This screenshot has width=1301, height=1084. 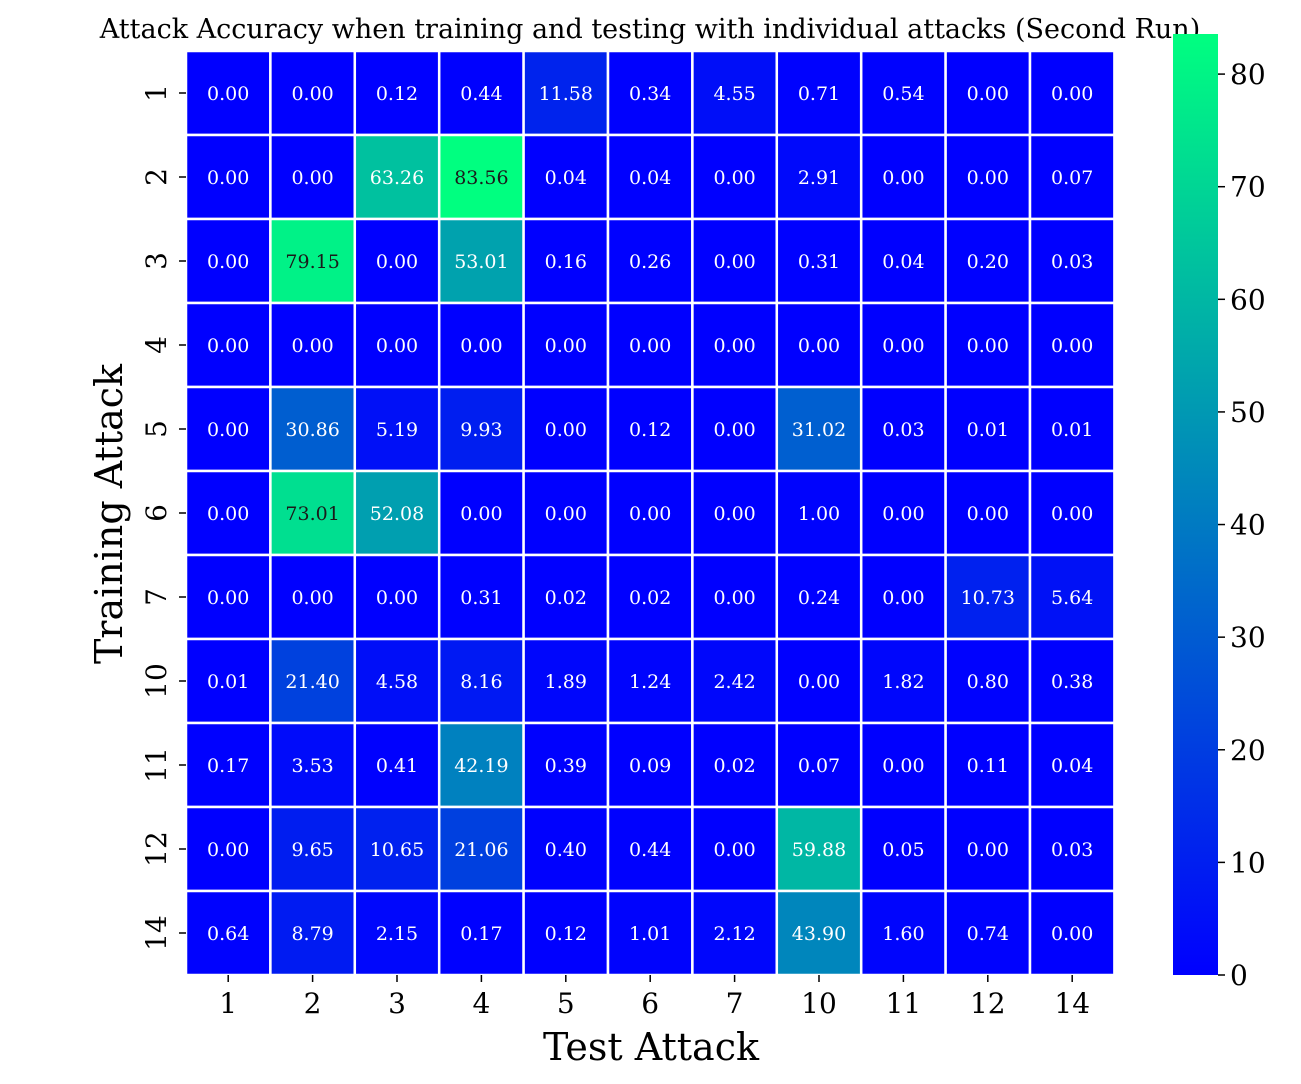 I want to click on cell-value-label: 0.05, so click(x=903, y=850).